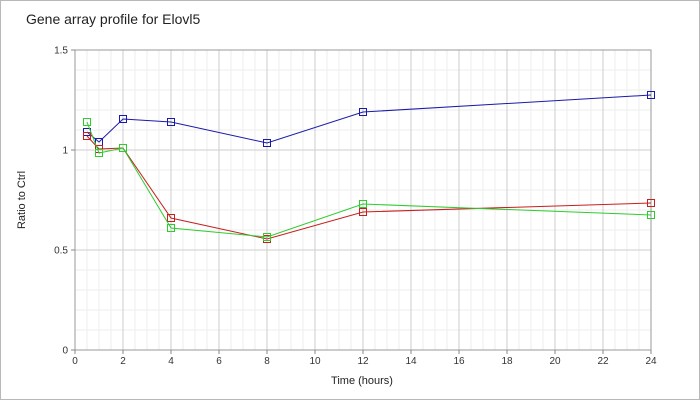  What do you see at coordinates (113, 19) in the screenshot?
I see `chart-title: Gene array profile for Elovl5` at bounding box center [113, 19].